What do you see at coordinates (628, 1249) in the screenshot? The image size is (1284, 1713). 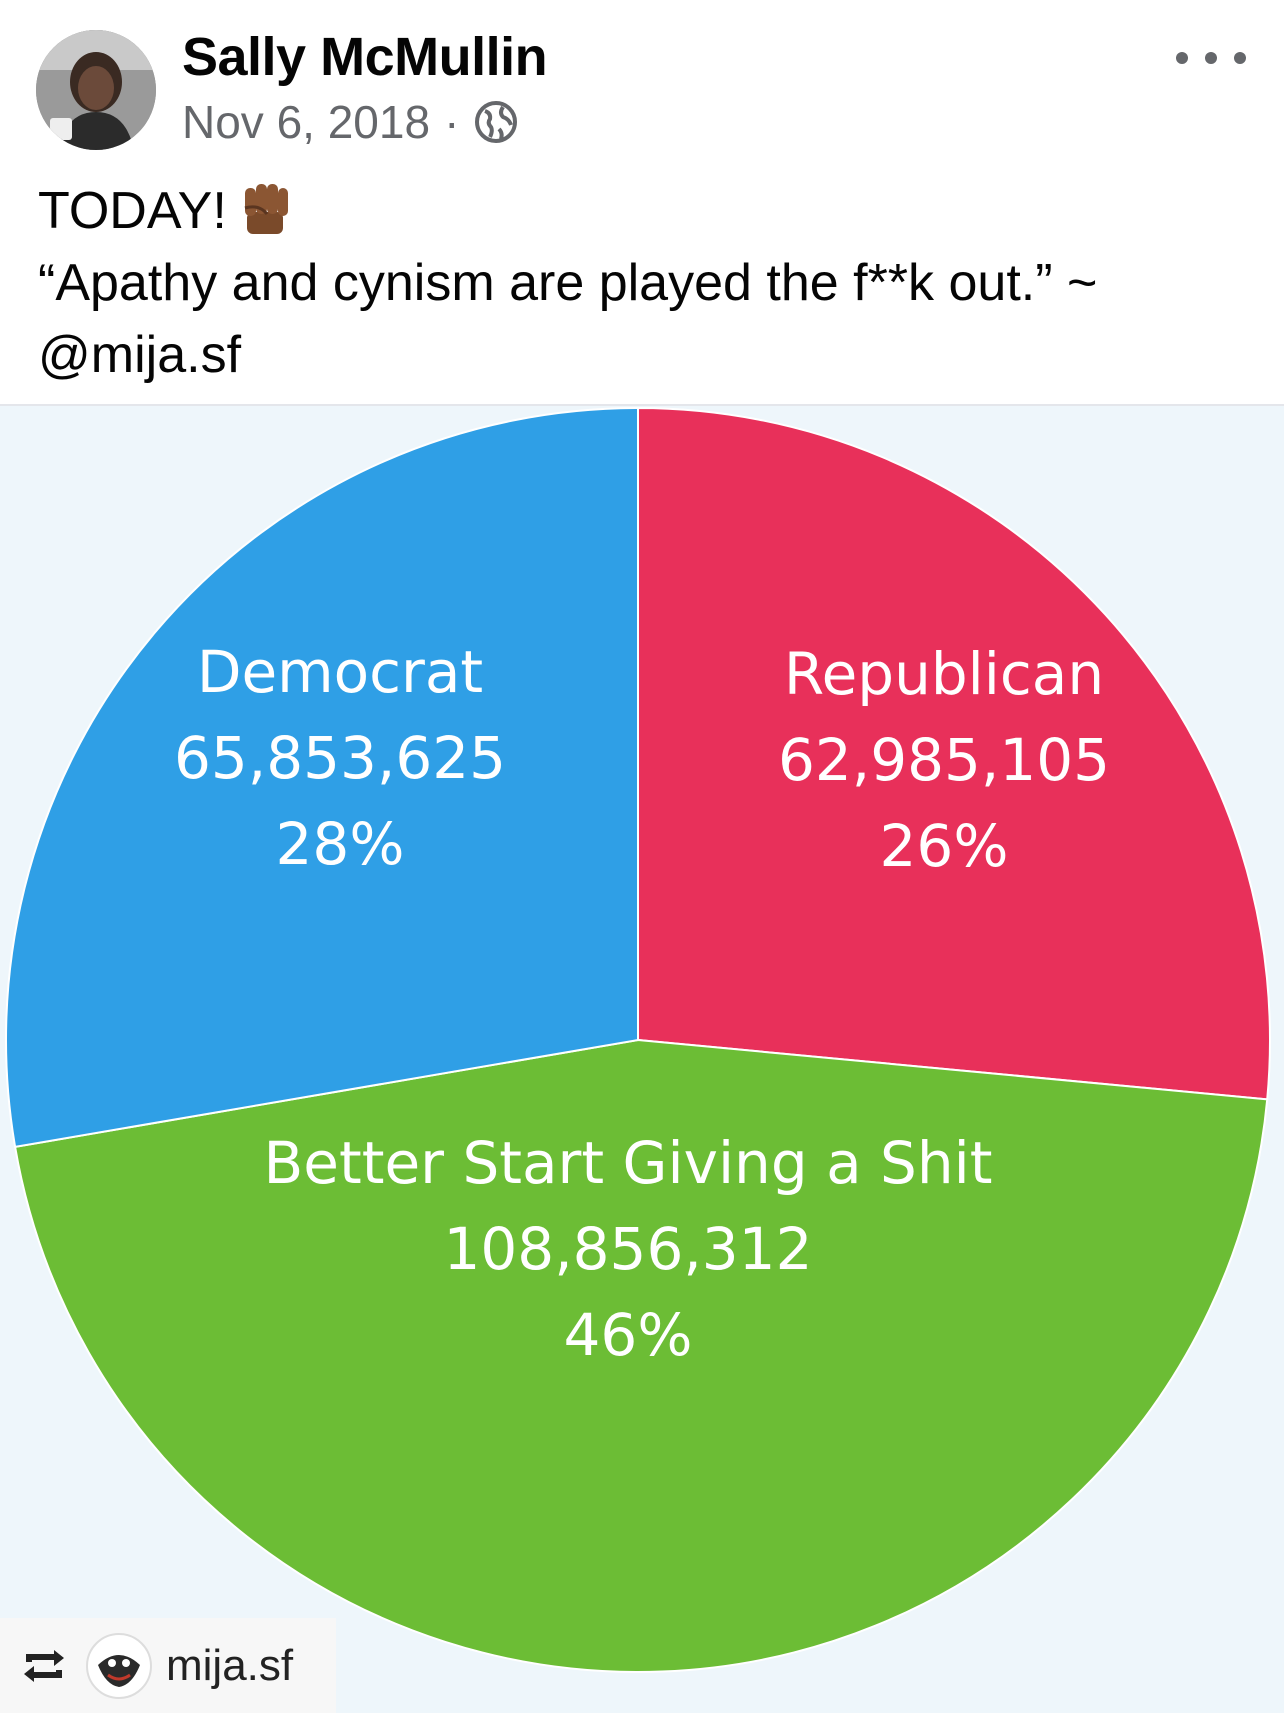 I see `pie-label-value: 108,856,312` at bounding box center [628, 1249].